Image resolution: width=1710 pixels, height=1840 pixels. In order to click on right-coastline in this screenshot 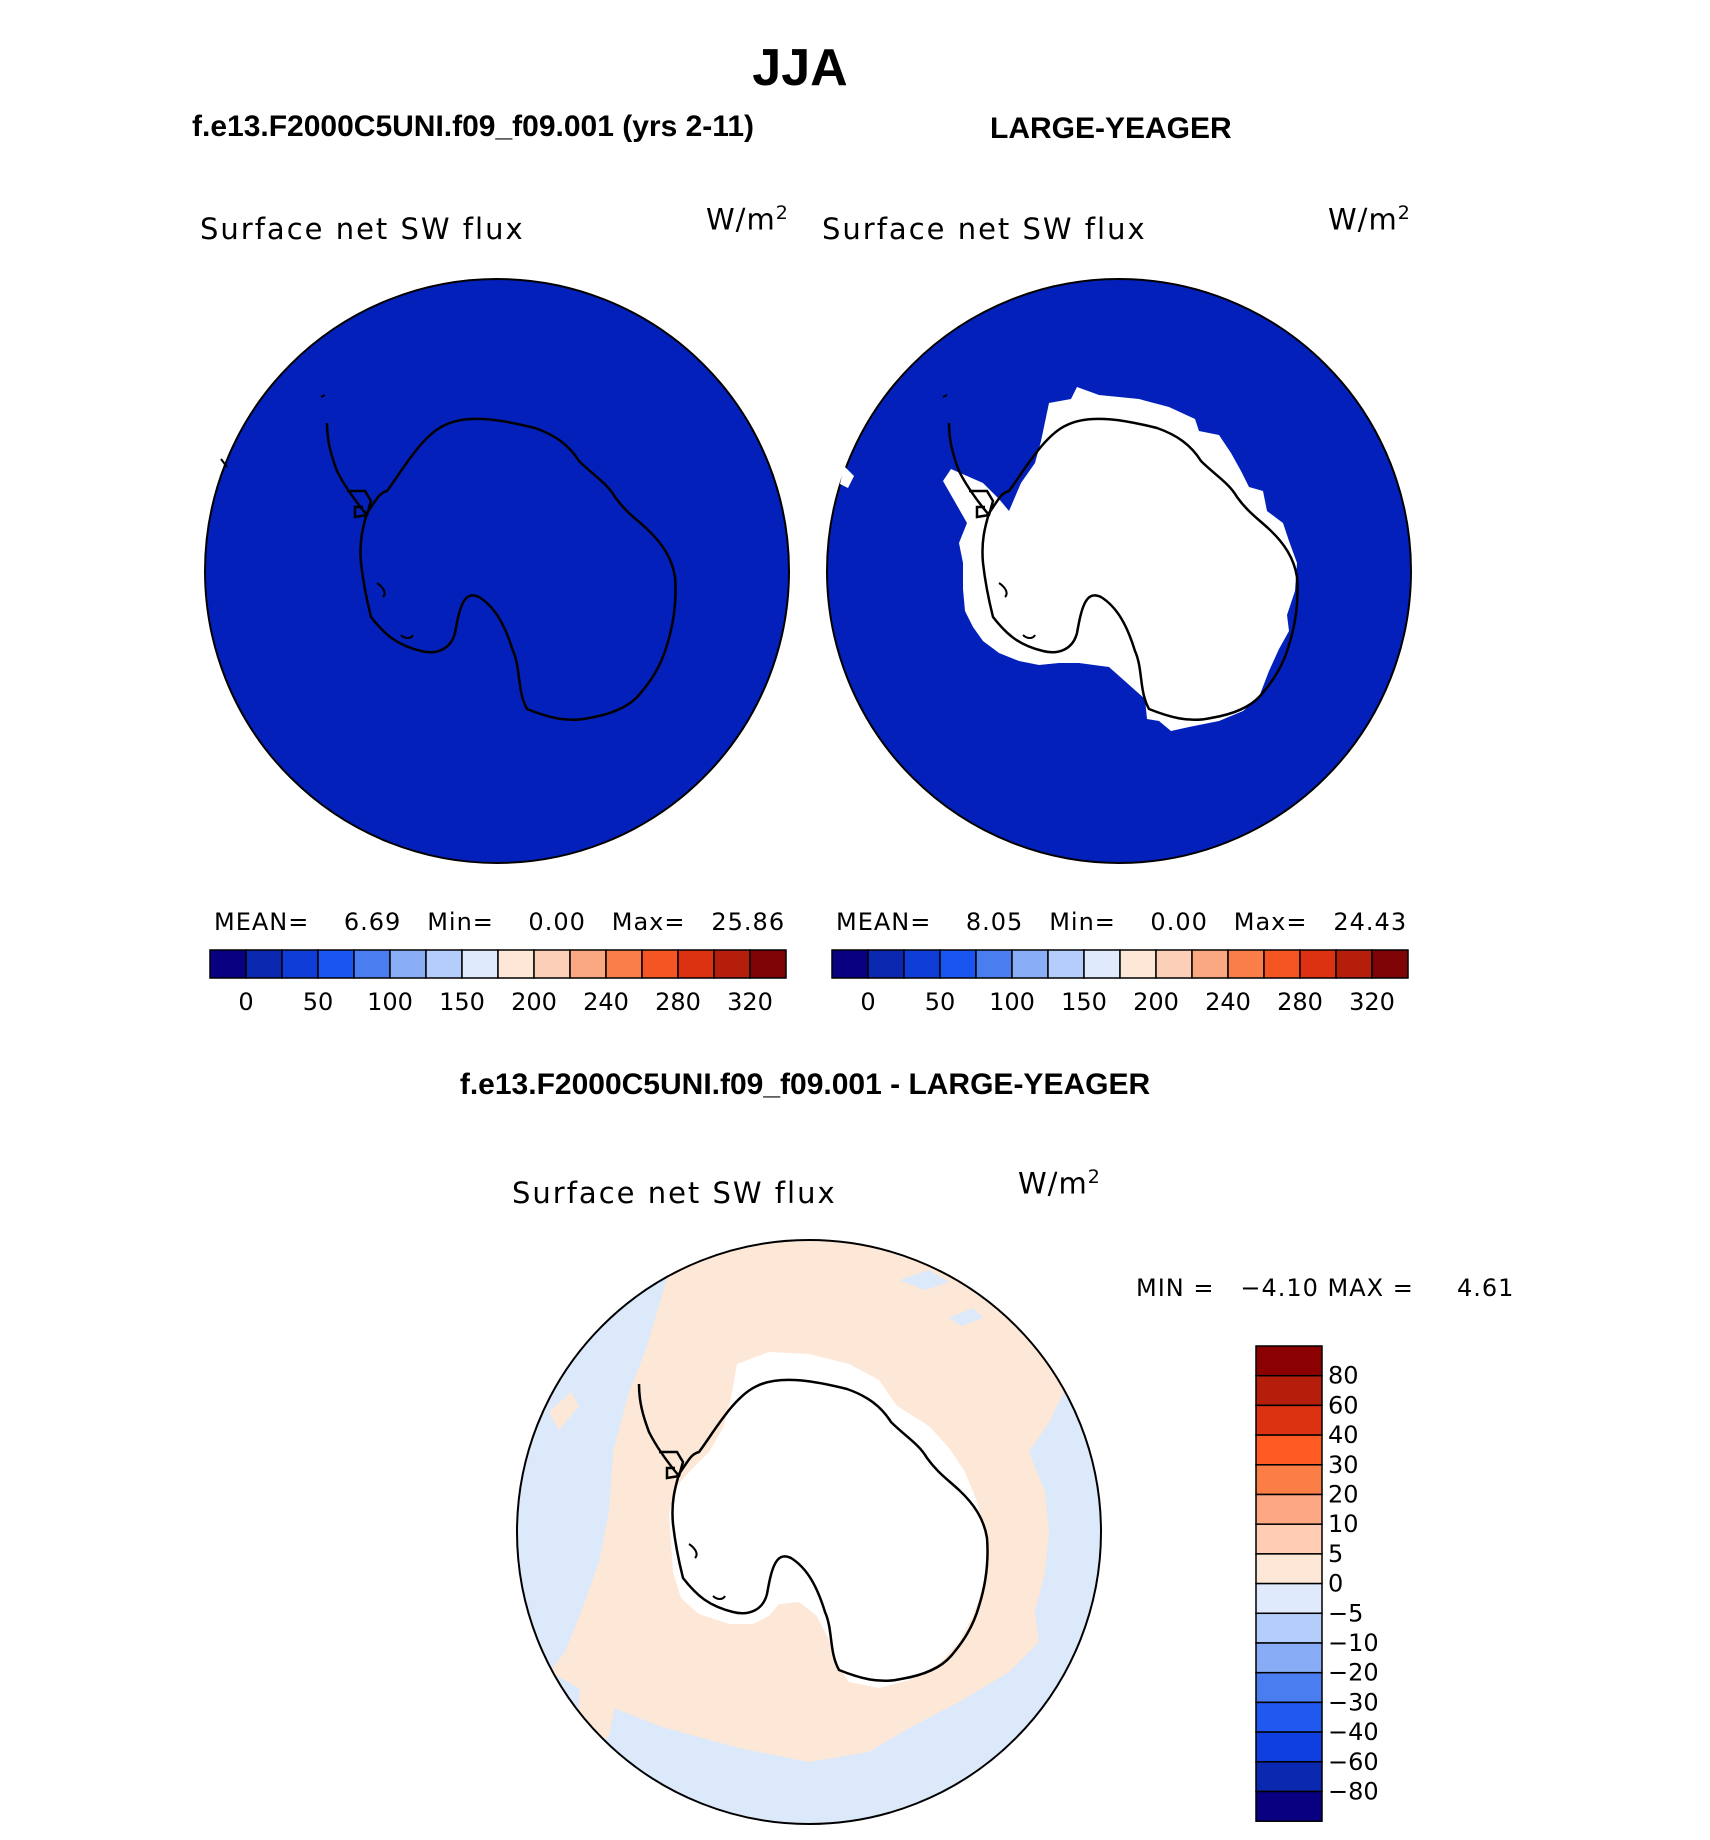, I will do `click(1123, 569)`.